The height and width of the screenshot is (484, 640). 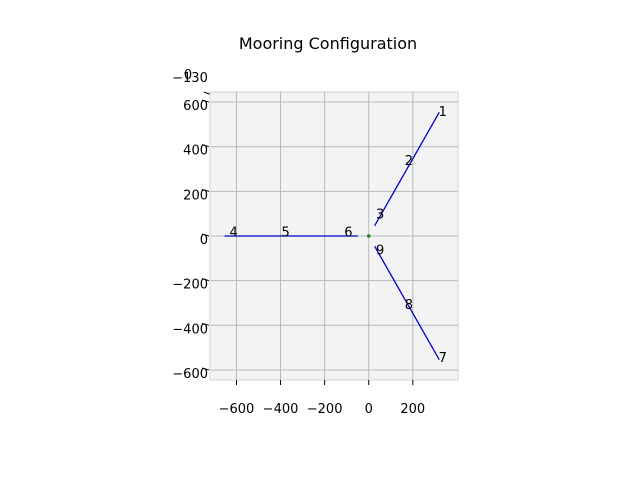 What do you see at coordinates (443, 358) in the screenshot?
I see `node-label-7: 7` at bounding box center [443, 358].